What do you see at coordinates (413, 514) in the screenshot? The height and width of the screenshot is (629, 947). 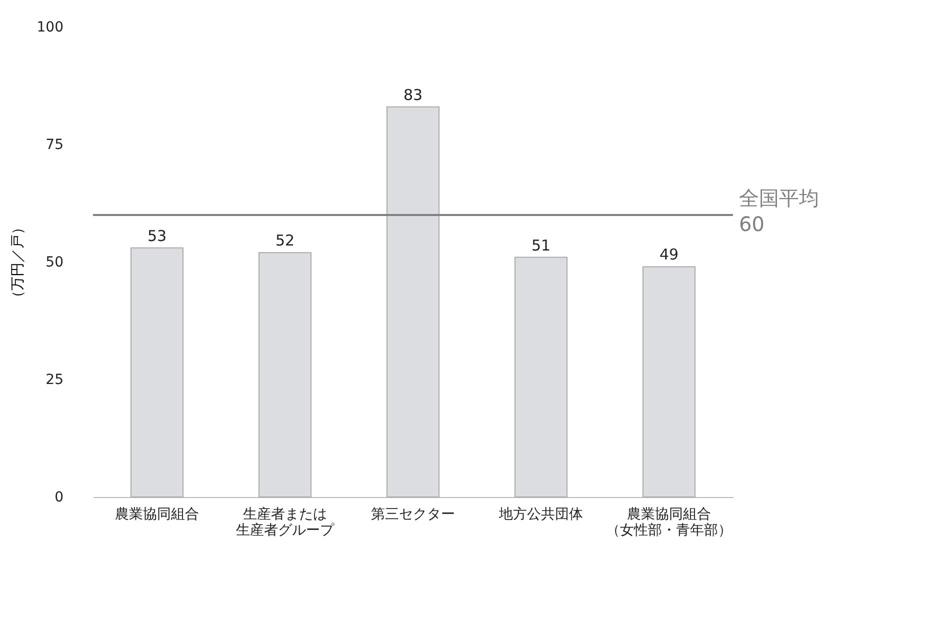 I see `x-tick-label: 第三セクター` at bounding box center [413, 514].